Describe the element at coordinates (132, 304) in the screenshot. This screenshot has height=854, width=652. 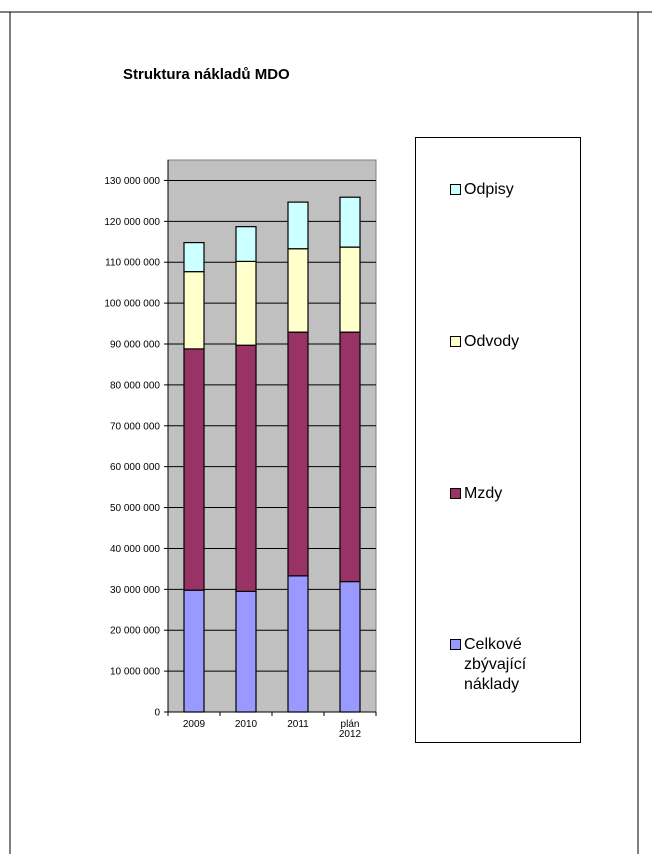
I see `y-tick-label: 100 000 000` at that location.